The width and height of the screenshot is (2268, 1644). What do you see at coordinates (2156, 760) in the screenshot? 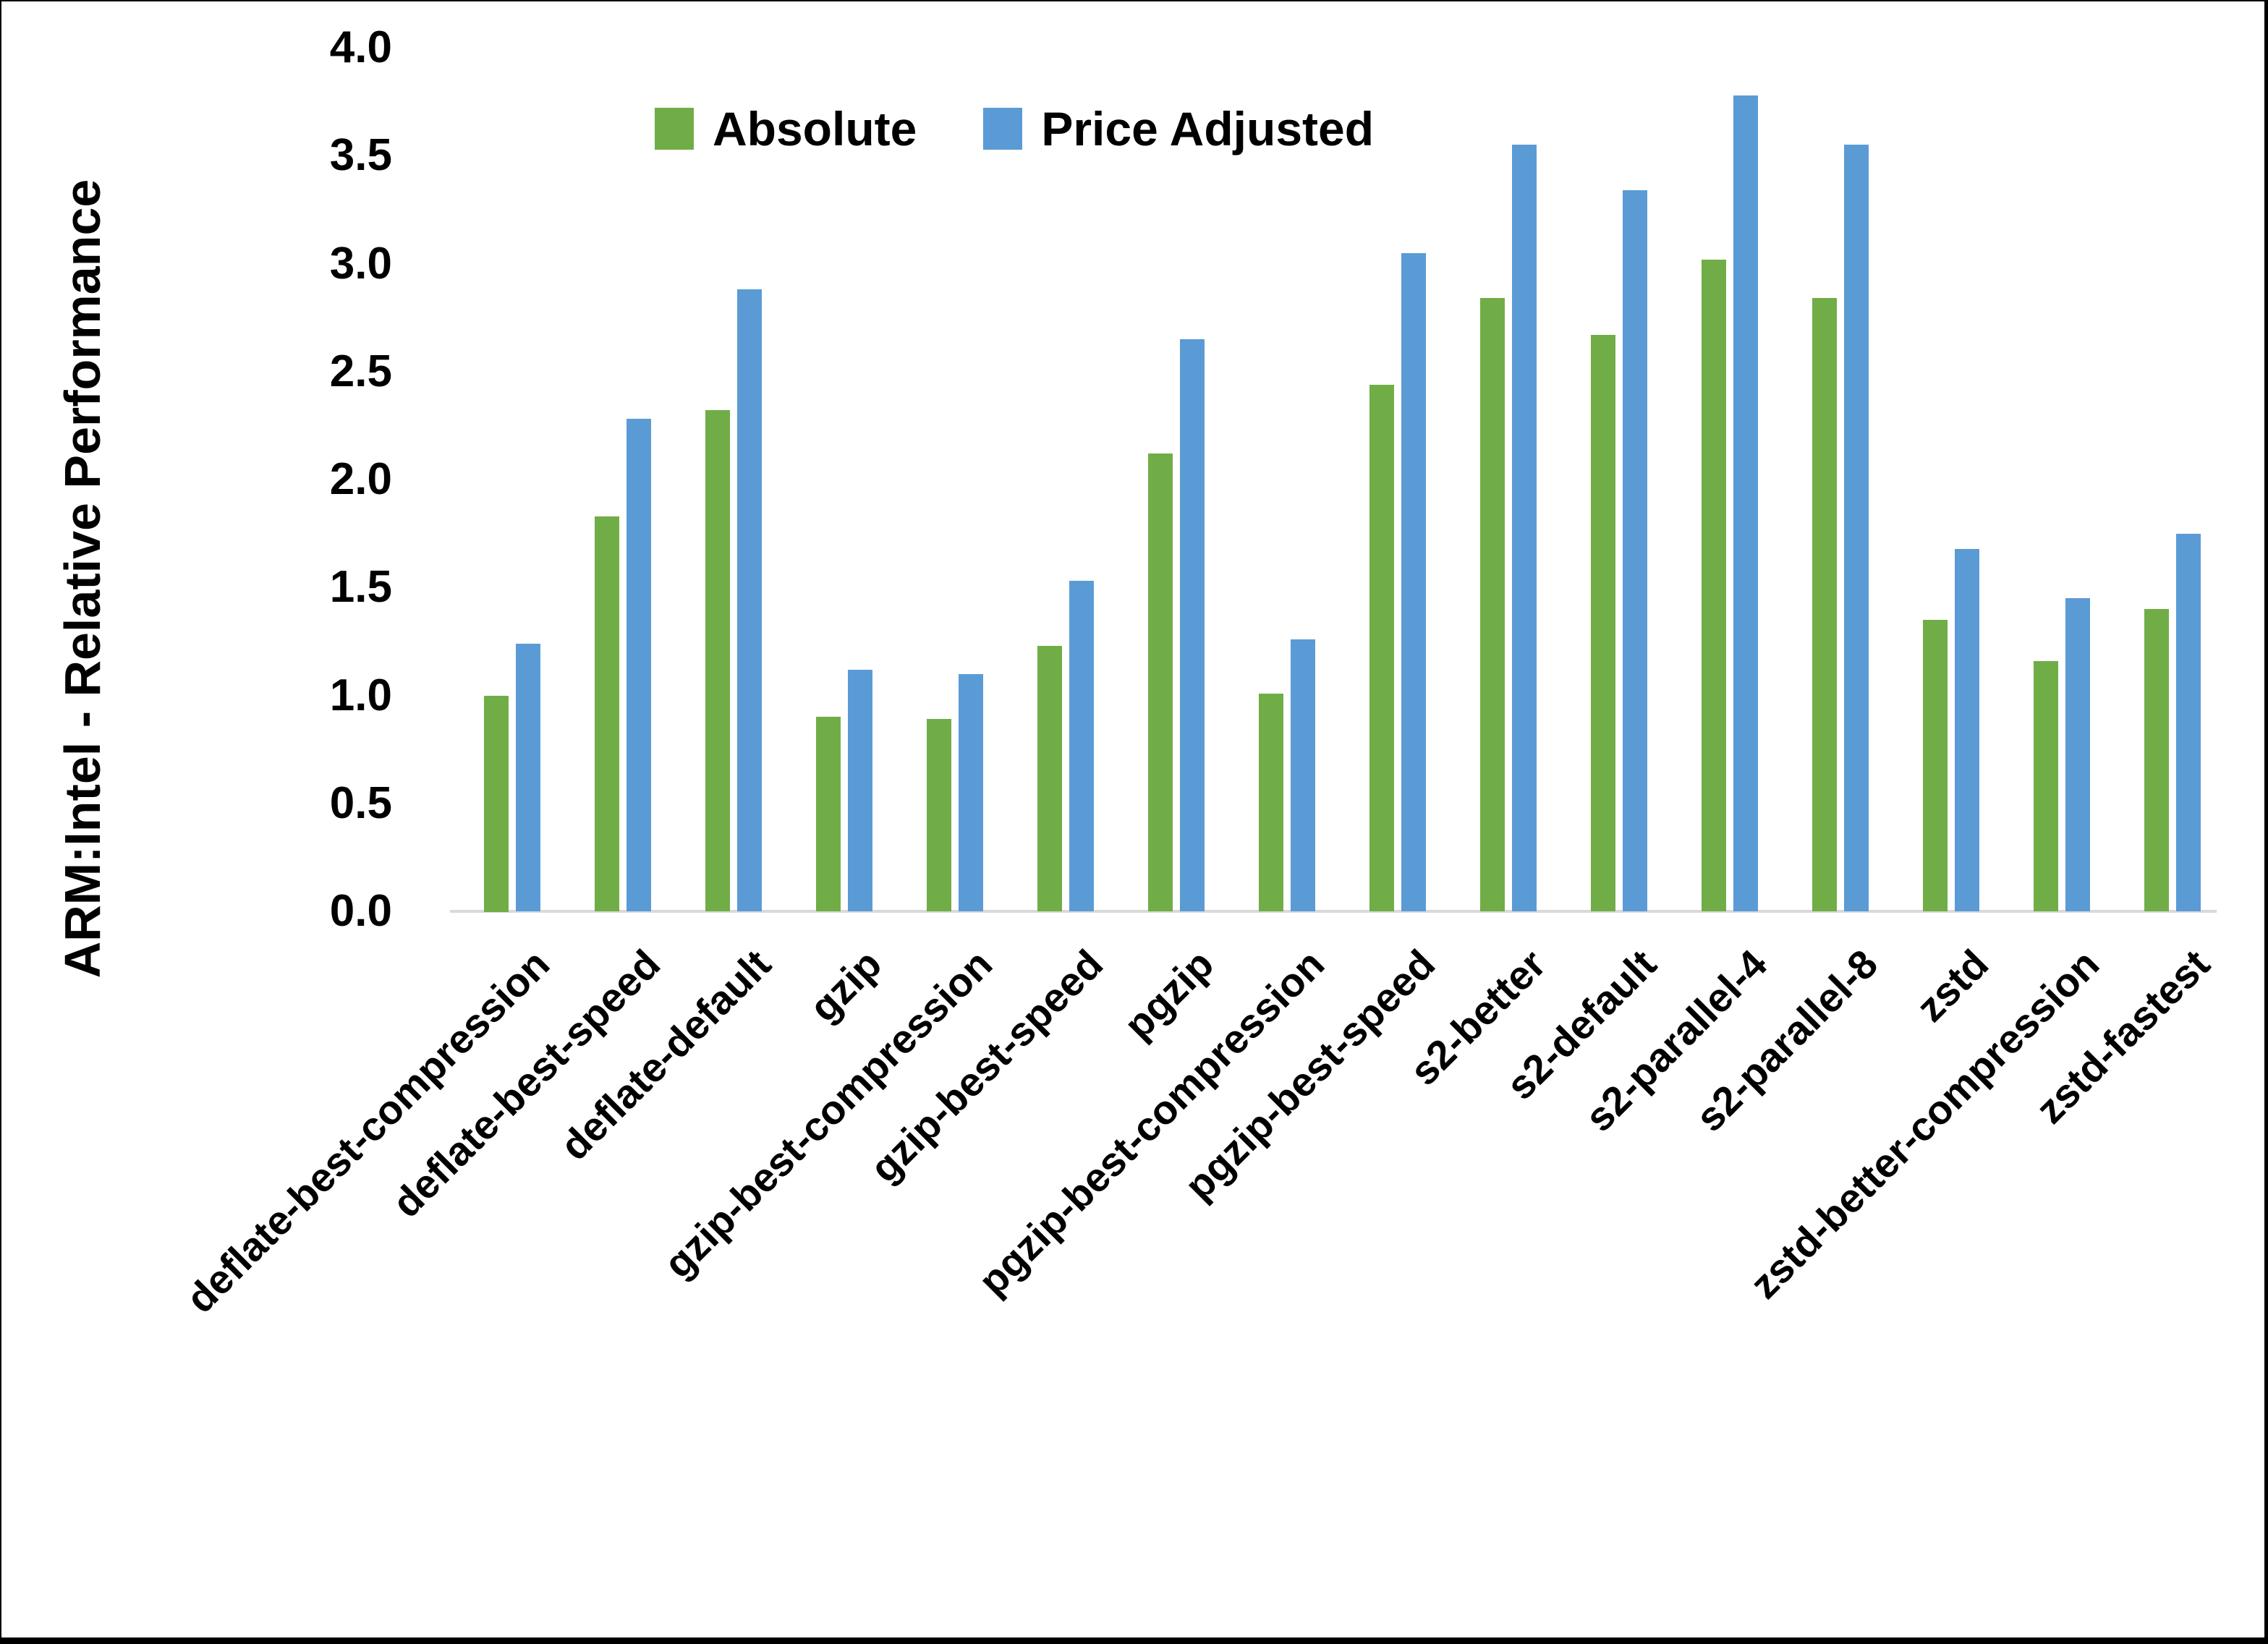
I see `bar-absolute-zstd-fastest` at bounding box center [2156, 760].